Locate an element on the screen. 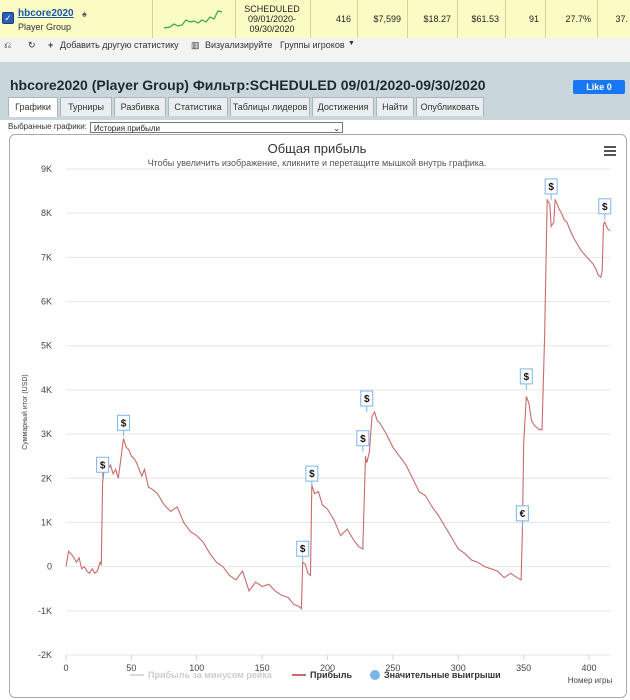  sparkline is located at coordinates (193, 19).